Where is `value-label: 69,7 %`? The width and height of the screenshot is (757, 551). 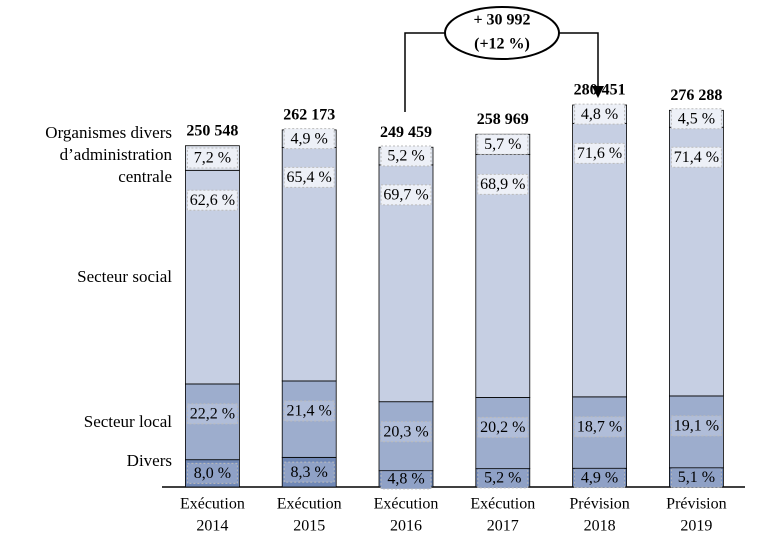 value-label: 69,7 % is located at coordinates (405, 195).